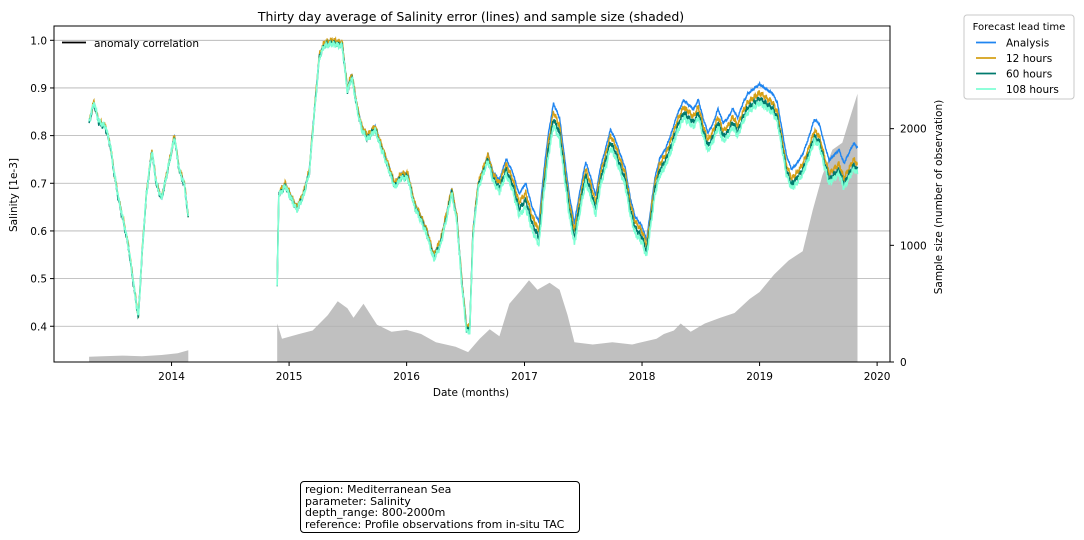  What do you see at coordinates (524, 377) in the screenshot?
I see `x-tick-label-3: 2017` at bounding box center [524, 377].